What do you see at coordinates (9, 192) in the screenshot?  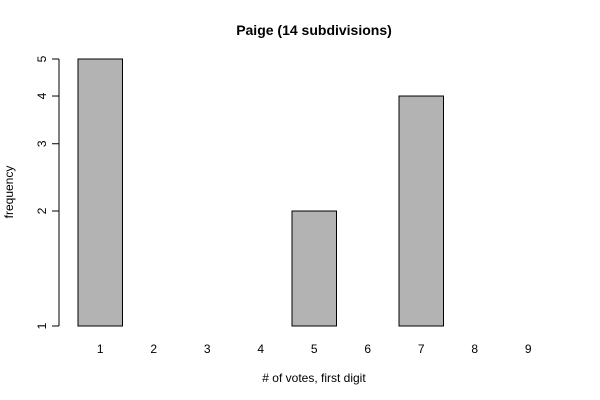 I see `y-axis-label: frequency` at bounding box center [9, 192].